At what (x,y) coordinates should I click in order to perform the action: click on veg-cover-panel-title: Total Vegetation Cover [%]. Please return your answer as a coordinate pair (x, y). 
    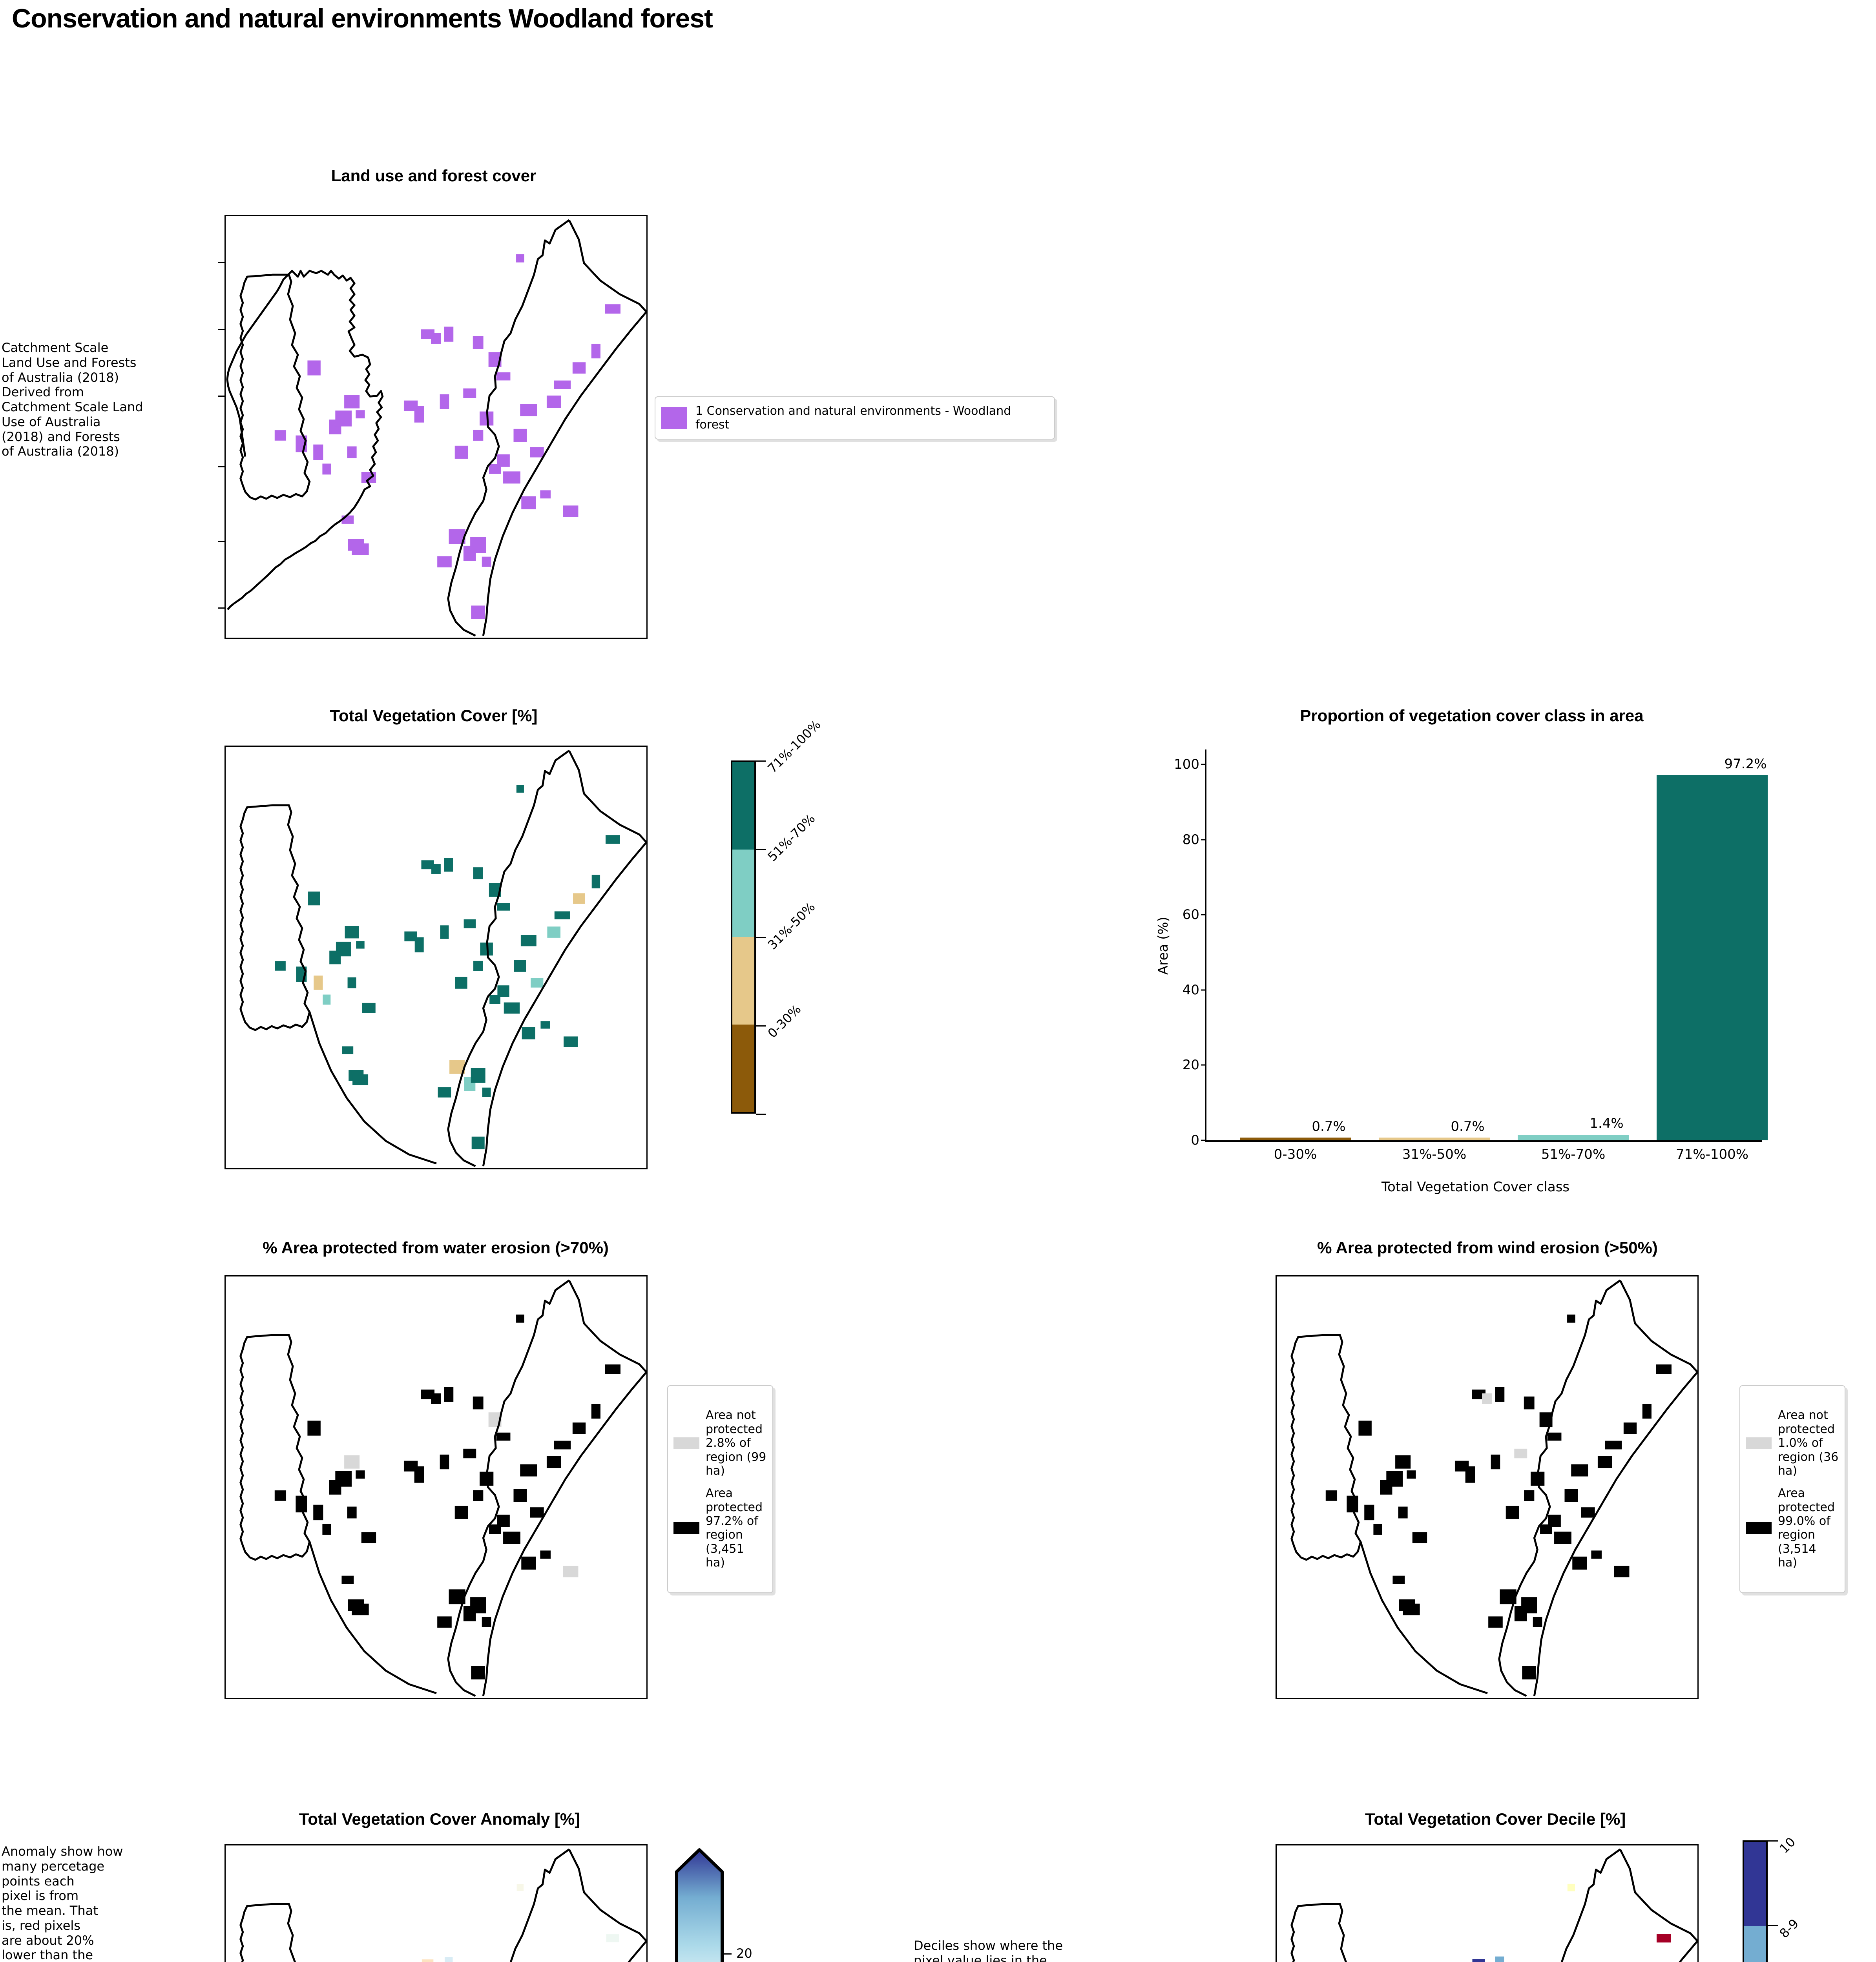
    Looking at the image, I should click on (434, 716).